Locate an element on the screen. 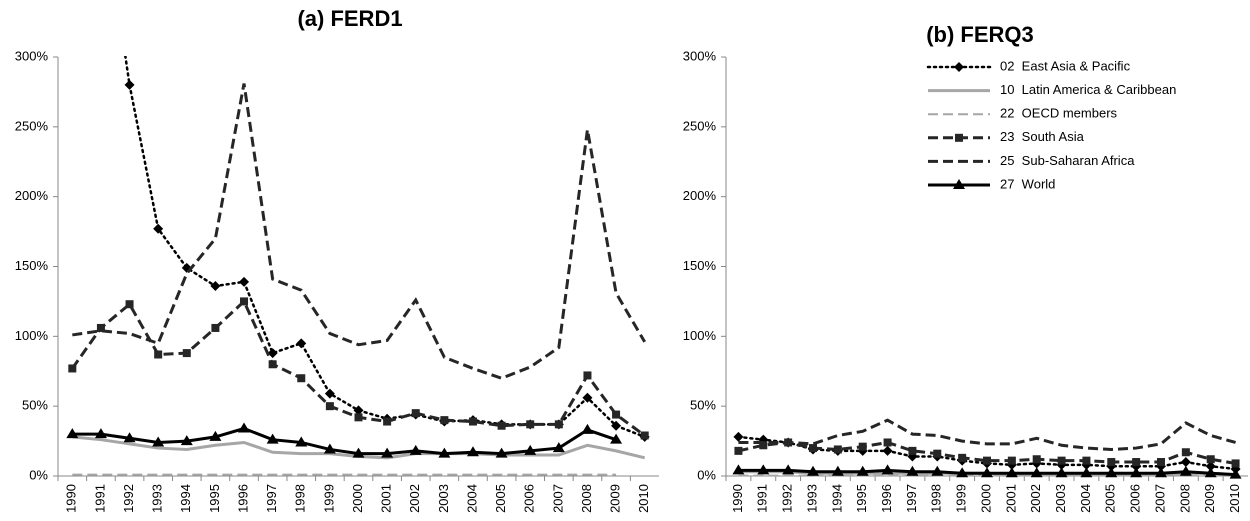 This screenshot has height=521, width=1250. legend-label: 27 World is located at coordinates (1027, 183).